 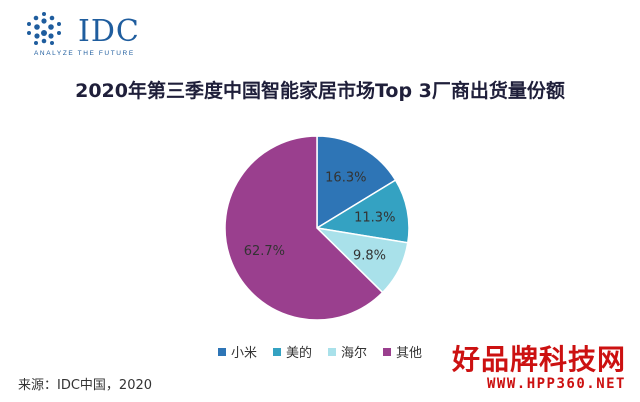 I want to click on legend-item-xiaomi: 小米, so click(x=237, y=351).